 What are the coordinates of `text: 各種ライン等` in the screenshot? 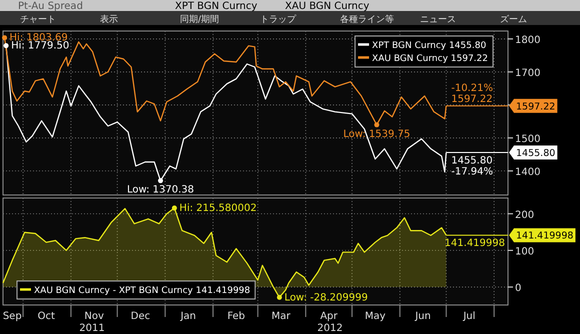 It's located at (367, 19).